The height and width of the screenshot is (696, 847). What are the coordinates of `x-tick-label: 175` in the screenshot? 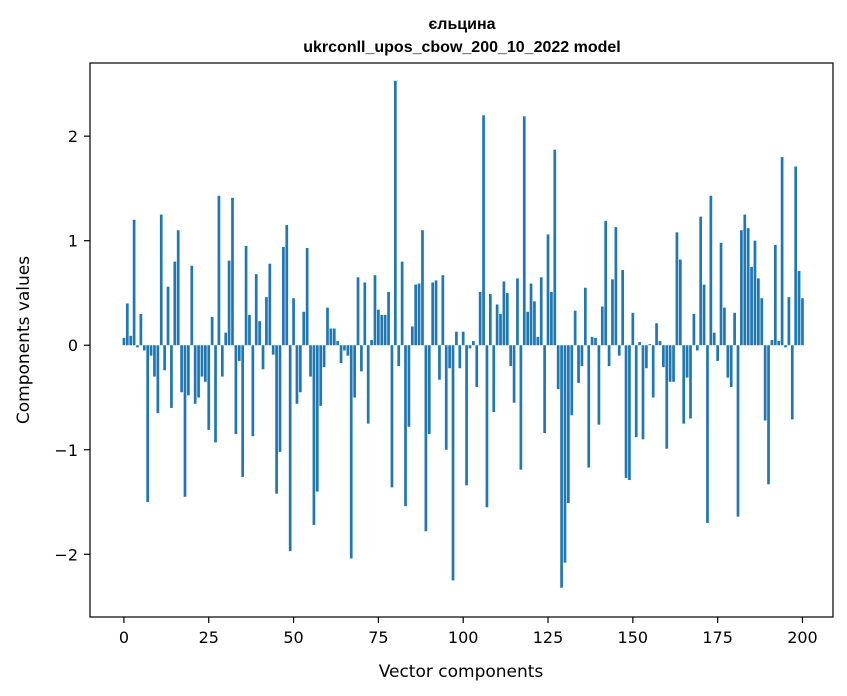 It's located at (717, 637).